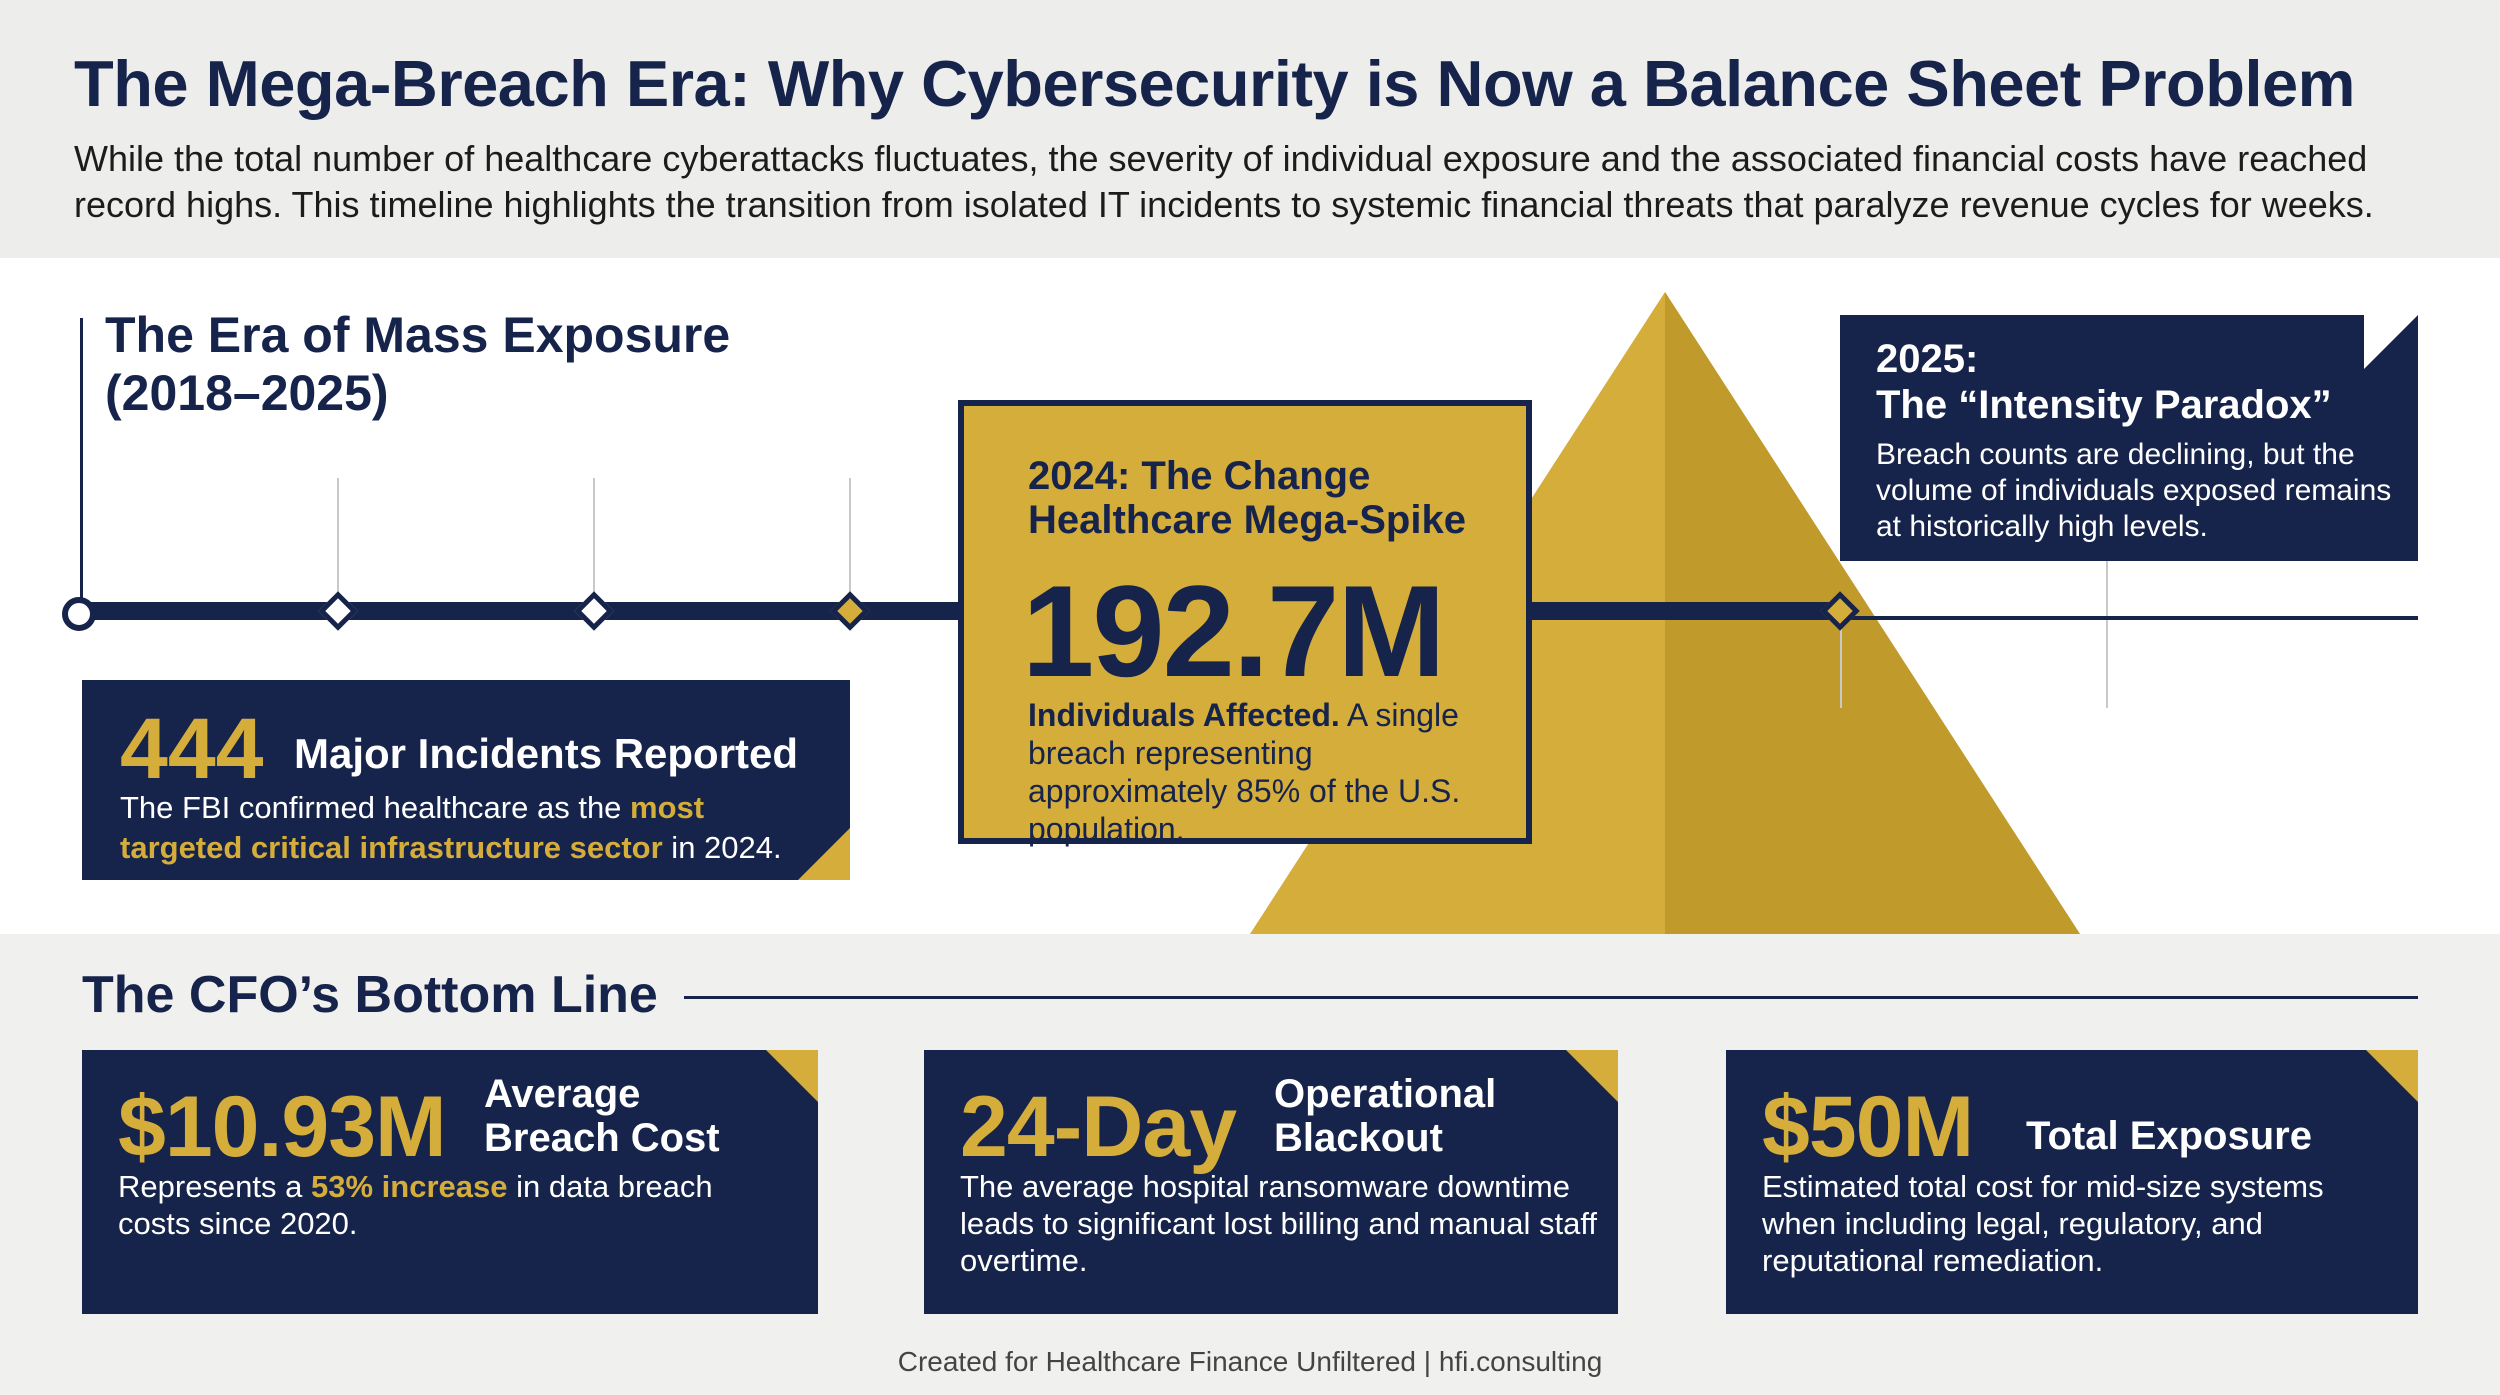 The width and height of the screenshot is (2500, 1395). I want to click on era-title-line2: (2018–2025), so click(247, 393).